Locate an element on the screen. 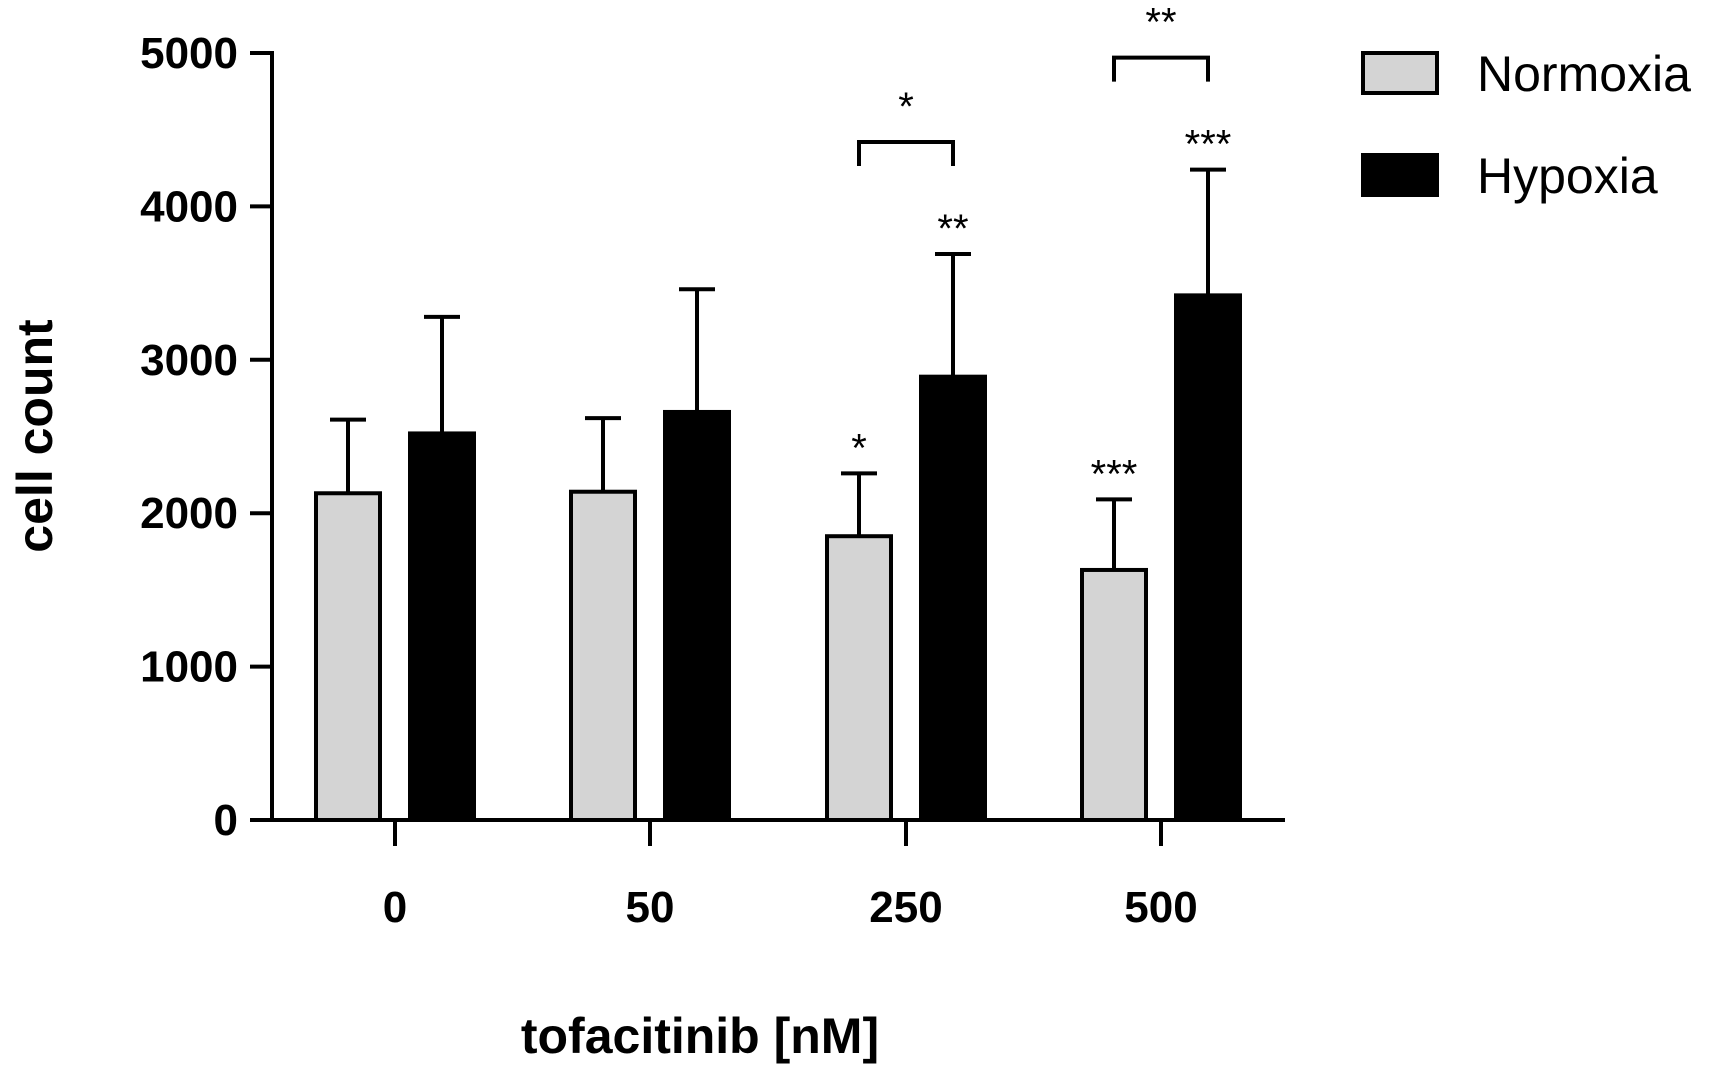 Image resolution: width=1713 pixels, height=1080 pixels. x-axis-title: tofacitinib [nM] is located at coordinates (700, 1036).